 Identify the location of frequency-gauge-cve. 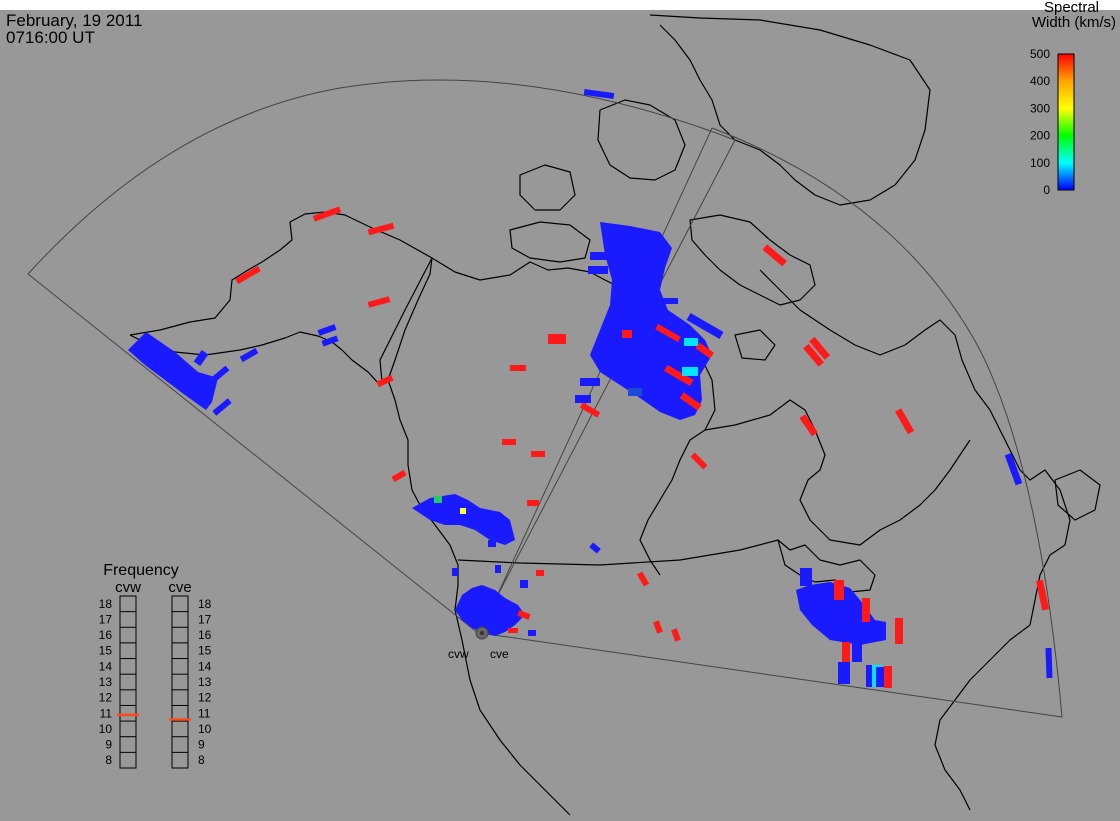
(180, 682).